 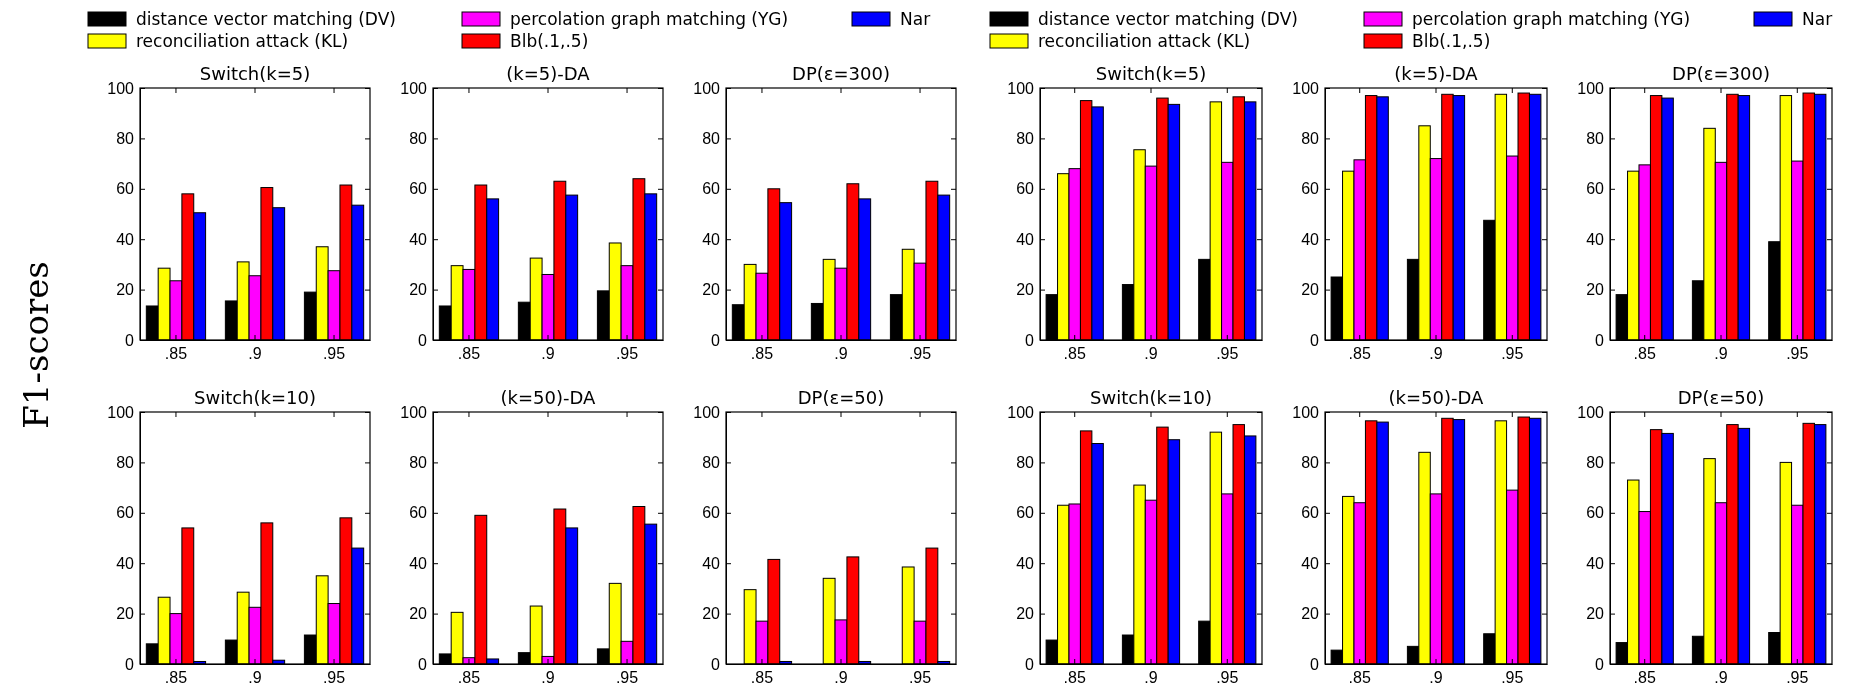 What do you see at coordinates (1721, 73) in the screenshot?
I see `chart-title: DP(ε=300)` at bounding box center [1721, 73].